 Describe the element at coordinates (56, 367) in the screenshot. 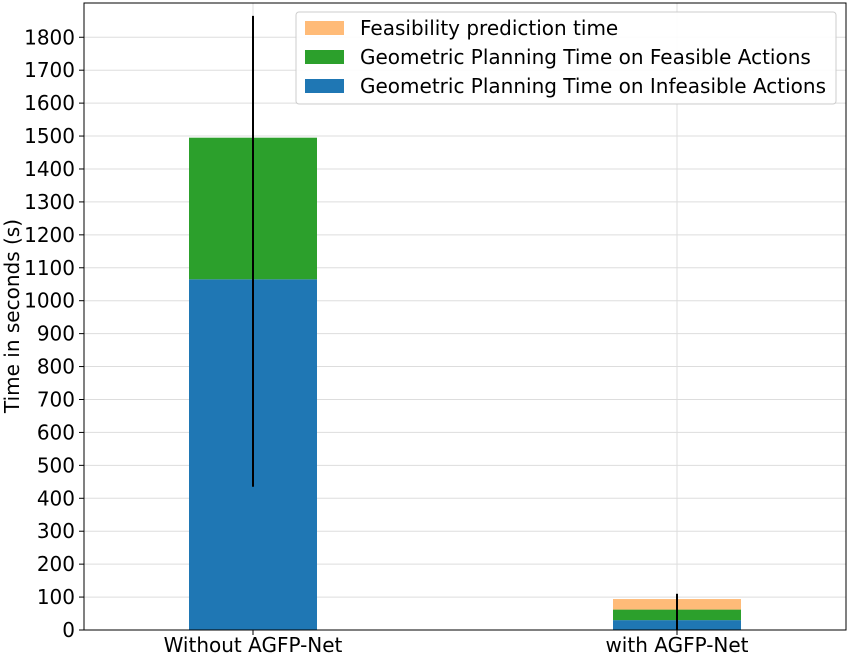

I see `y-tick-label: 800` at that location.